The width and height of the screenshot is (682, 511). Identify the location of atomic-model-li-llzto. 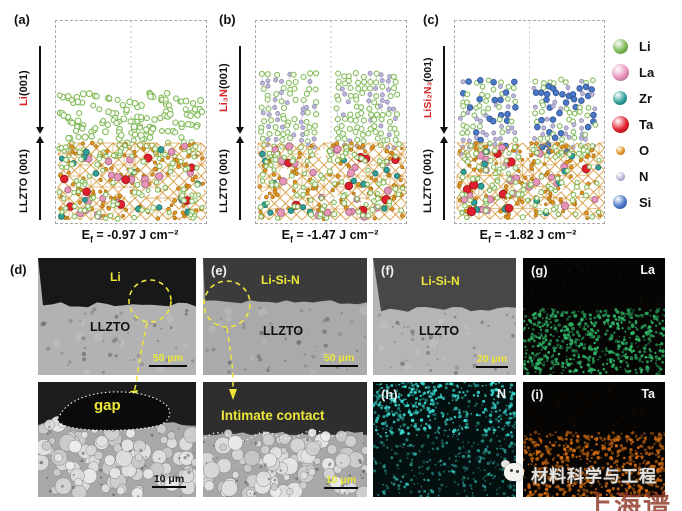
(131, 122).